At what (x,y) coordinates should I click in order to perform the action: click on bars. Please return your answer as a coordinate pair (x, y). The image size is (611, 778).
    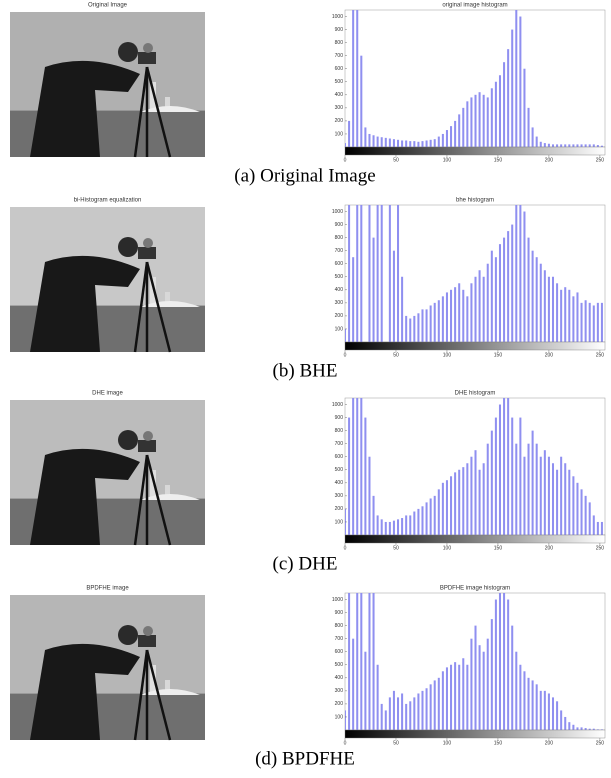
    Looking at the image, I should click on (474, 78).